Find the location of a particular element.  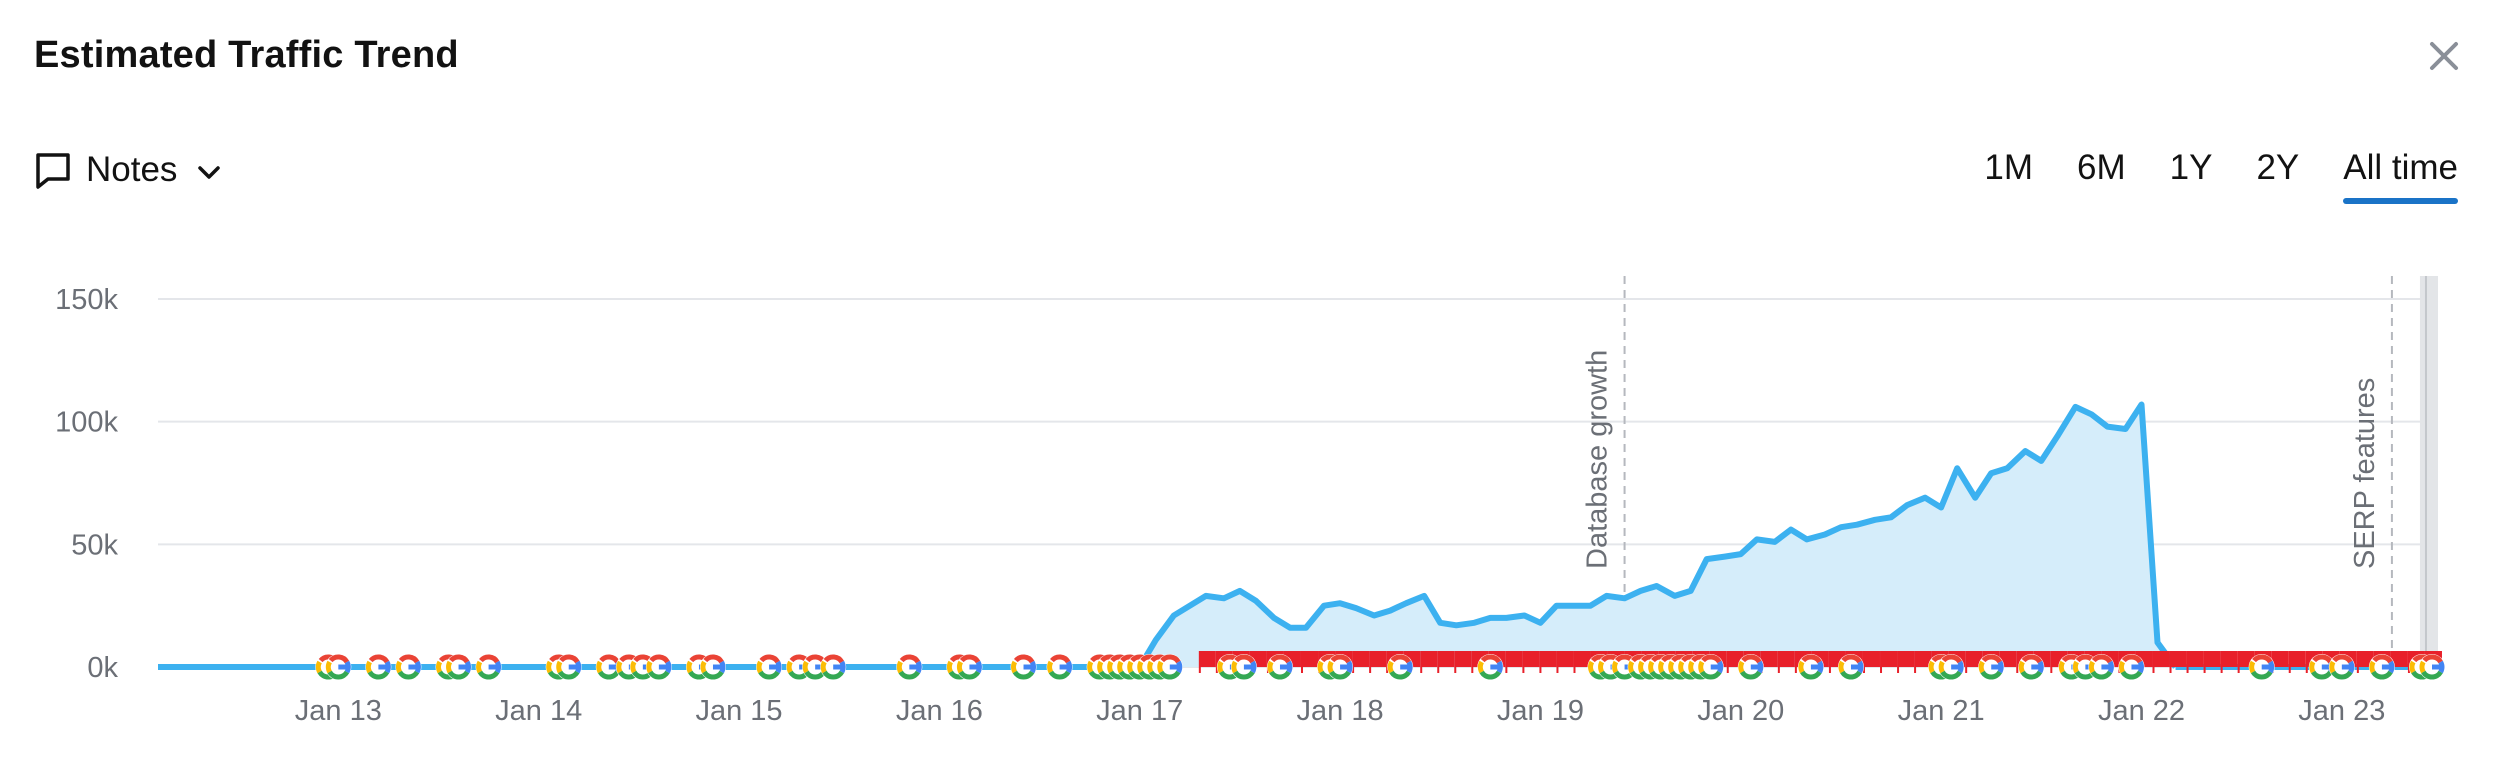

range-2y: 2Y is located at coordinates (2278, 167).